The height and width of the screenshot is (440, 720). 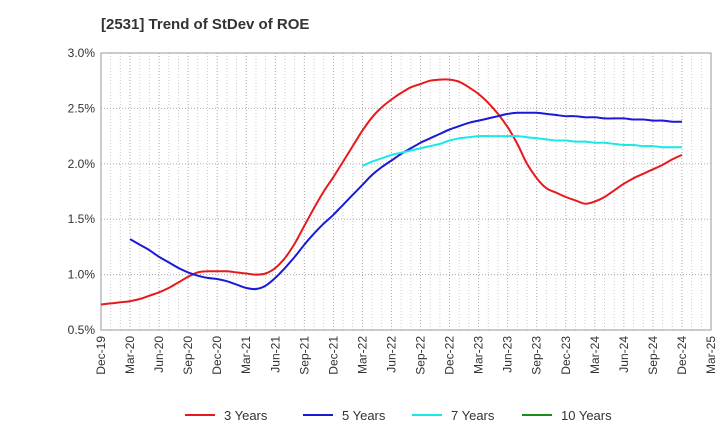 I want to click on legend-label-5-years: 5 Years, so click(x=364, y=415).